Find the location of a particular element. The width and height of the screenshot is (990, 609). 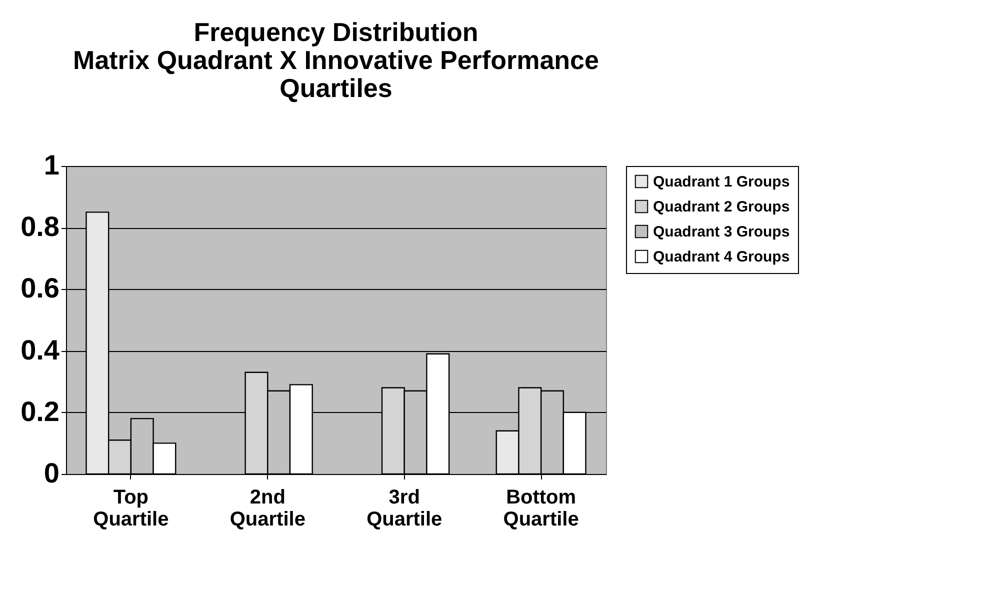

y-tick-label: 0.8 is located at coordinates (40, 226).